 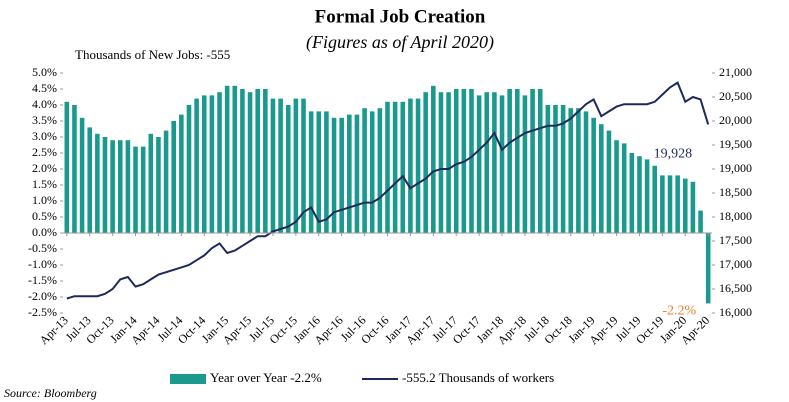 What do you see at coordinates (266, 377) in the screenshot?
I see `legend-label: Year over Year -2.2%` at bounding box center [266, 377].